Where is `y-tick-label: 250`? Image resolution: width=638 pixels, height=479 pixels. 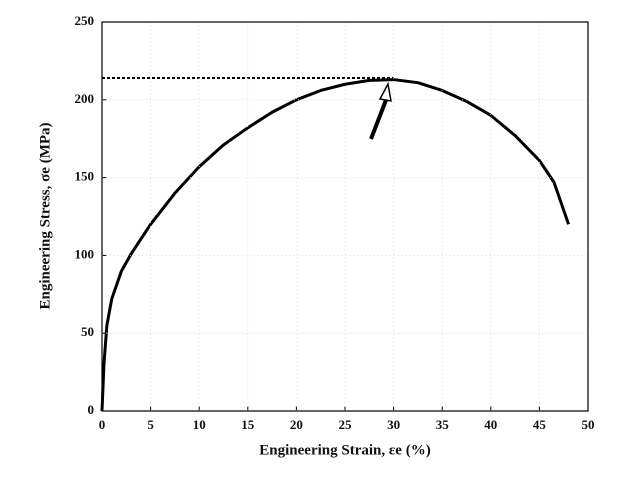 y-tick-label: 250 is located at coordinates (85, 20).